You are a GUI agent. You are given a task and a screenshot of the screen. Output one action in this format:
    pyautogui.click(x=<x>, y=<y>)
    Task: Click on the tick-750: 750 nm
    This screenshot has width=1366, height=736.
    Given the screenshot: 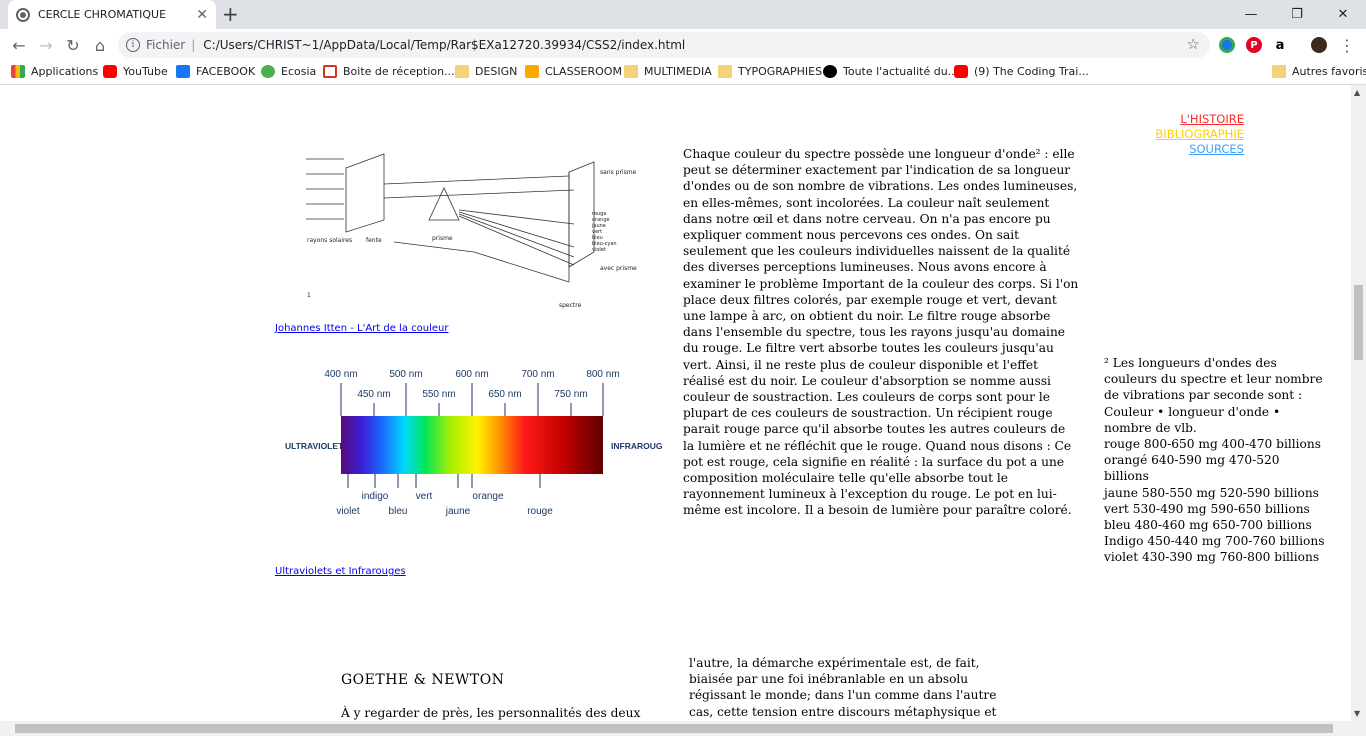 What is the action you would take?
    pyautogui.click(x=570, y=394)
    